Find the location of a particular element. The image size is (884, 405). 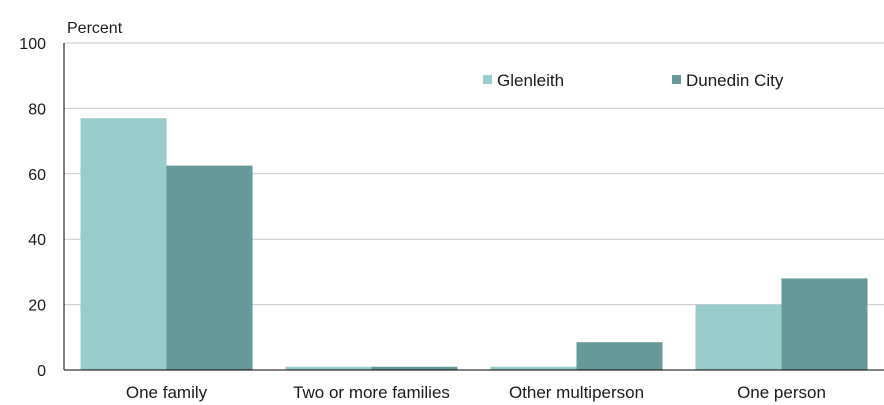

legend-label: Glenleith is located at coordinates (530, 80).